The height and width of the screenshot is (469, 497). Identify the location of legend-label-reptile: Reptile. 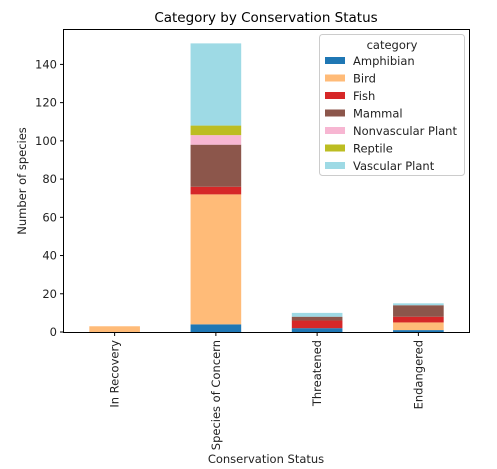
(373, 149).